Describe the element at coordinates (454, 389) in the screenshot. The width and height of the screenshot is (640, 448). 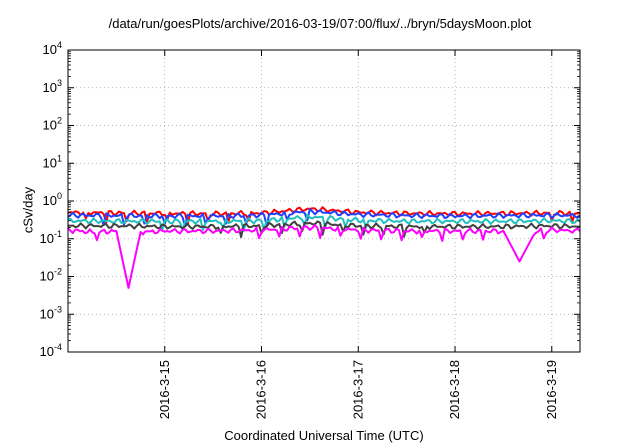
I see `x-tick-label: 2016-3-18` at that location.